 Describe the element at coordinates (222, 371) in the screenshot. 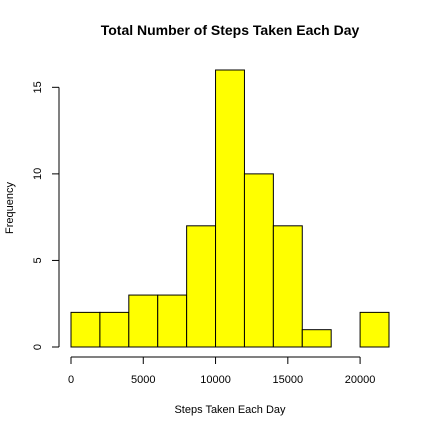

I see `x-axis: 0 5000 10000 15000 20000` at that location.